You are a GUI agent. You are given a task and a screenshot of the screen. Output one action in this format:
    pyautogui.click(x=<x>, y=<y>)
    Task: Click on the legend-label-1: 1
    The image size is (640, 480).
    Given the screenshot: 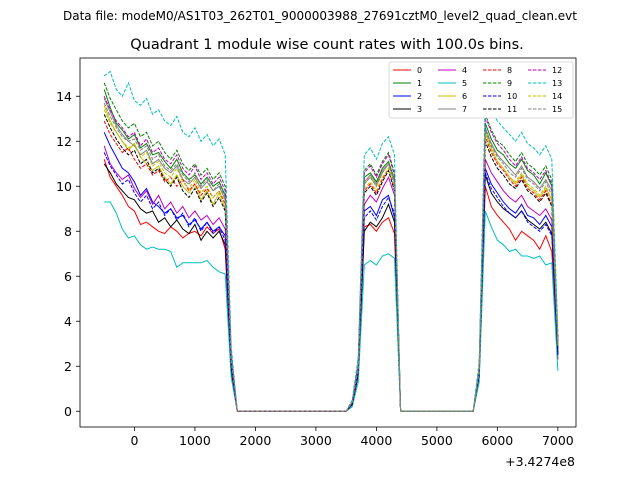 What is the action you would take?
    pyautogui.click(x=419, y=83)
    